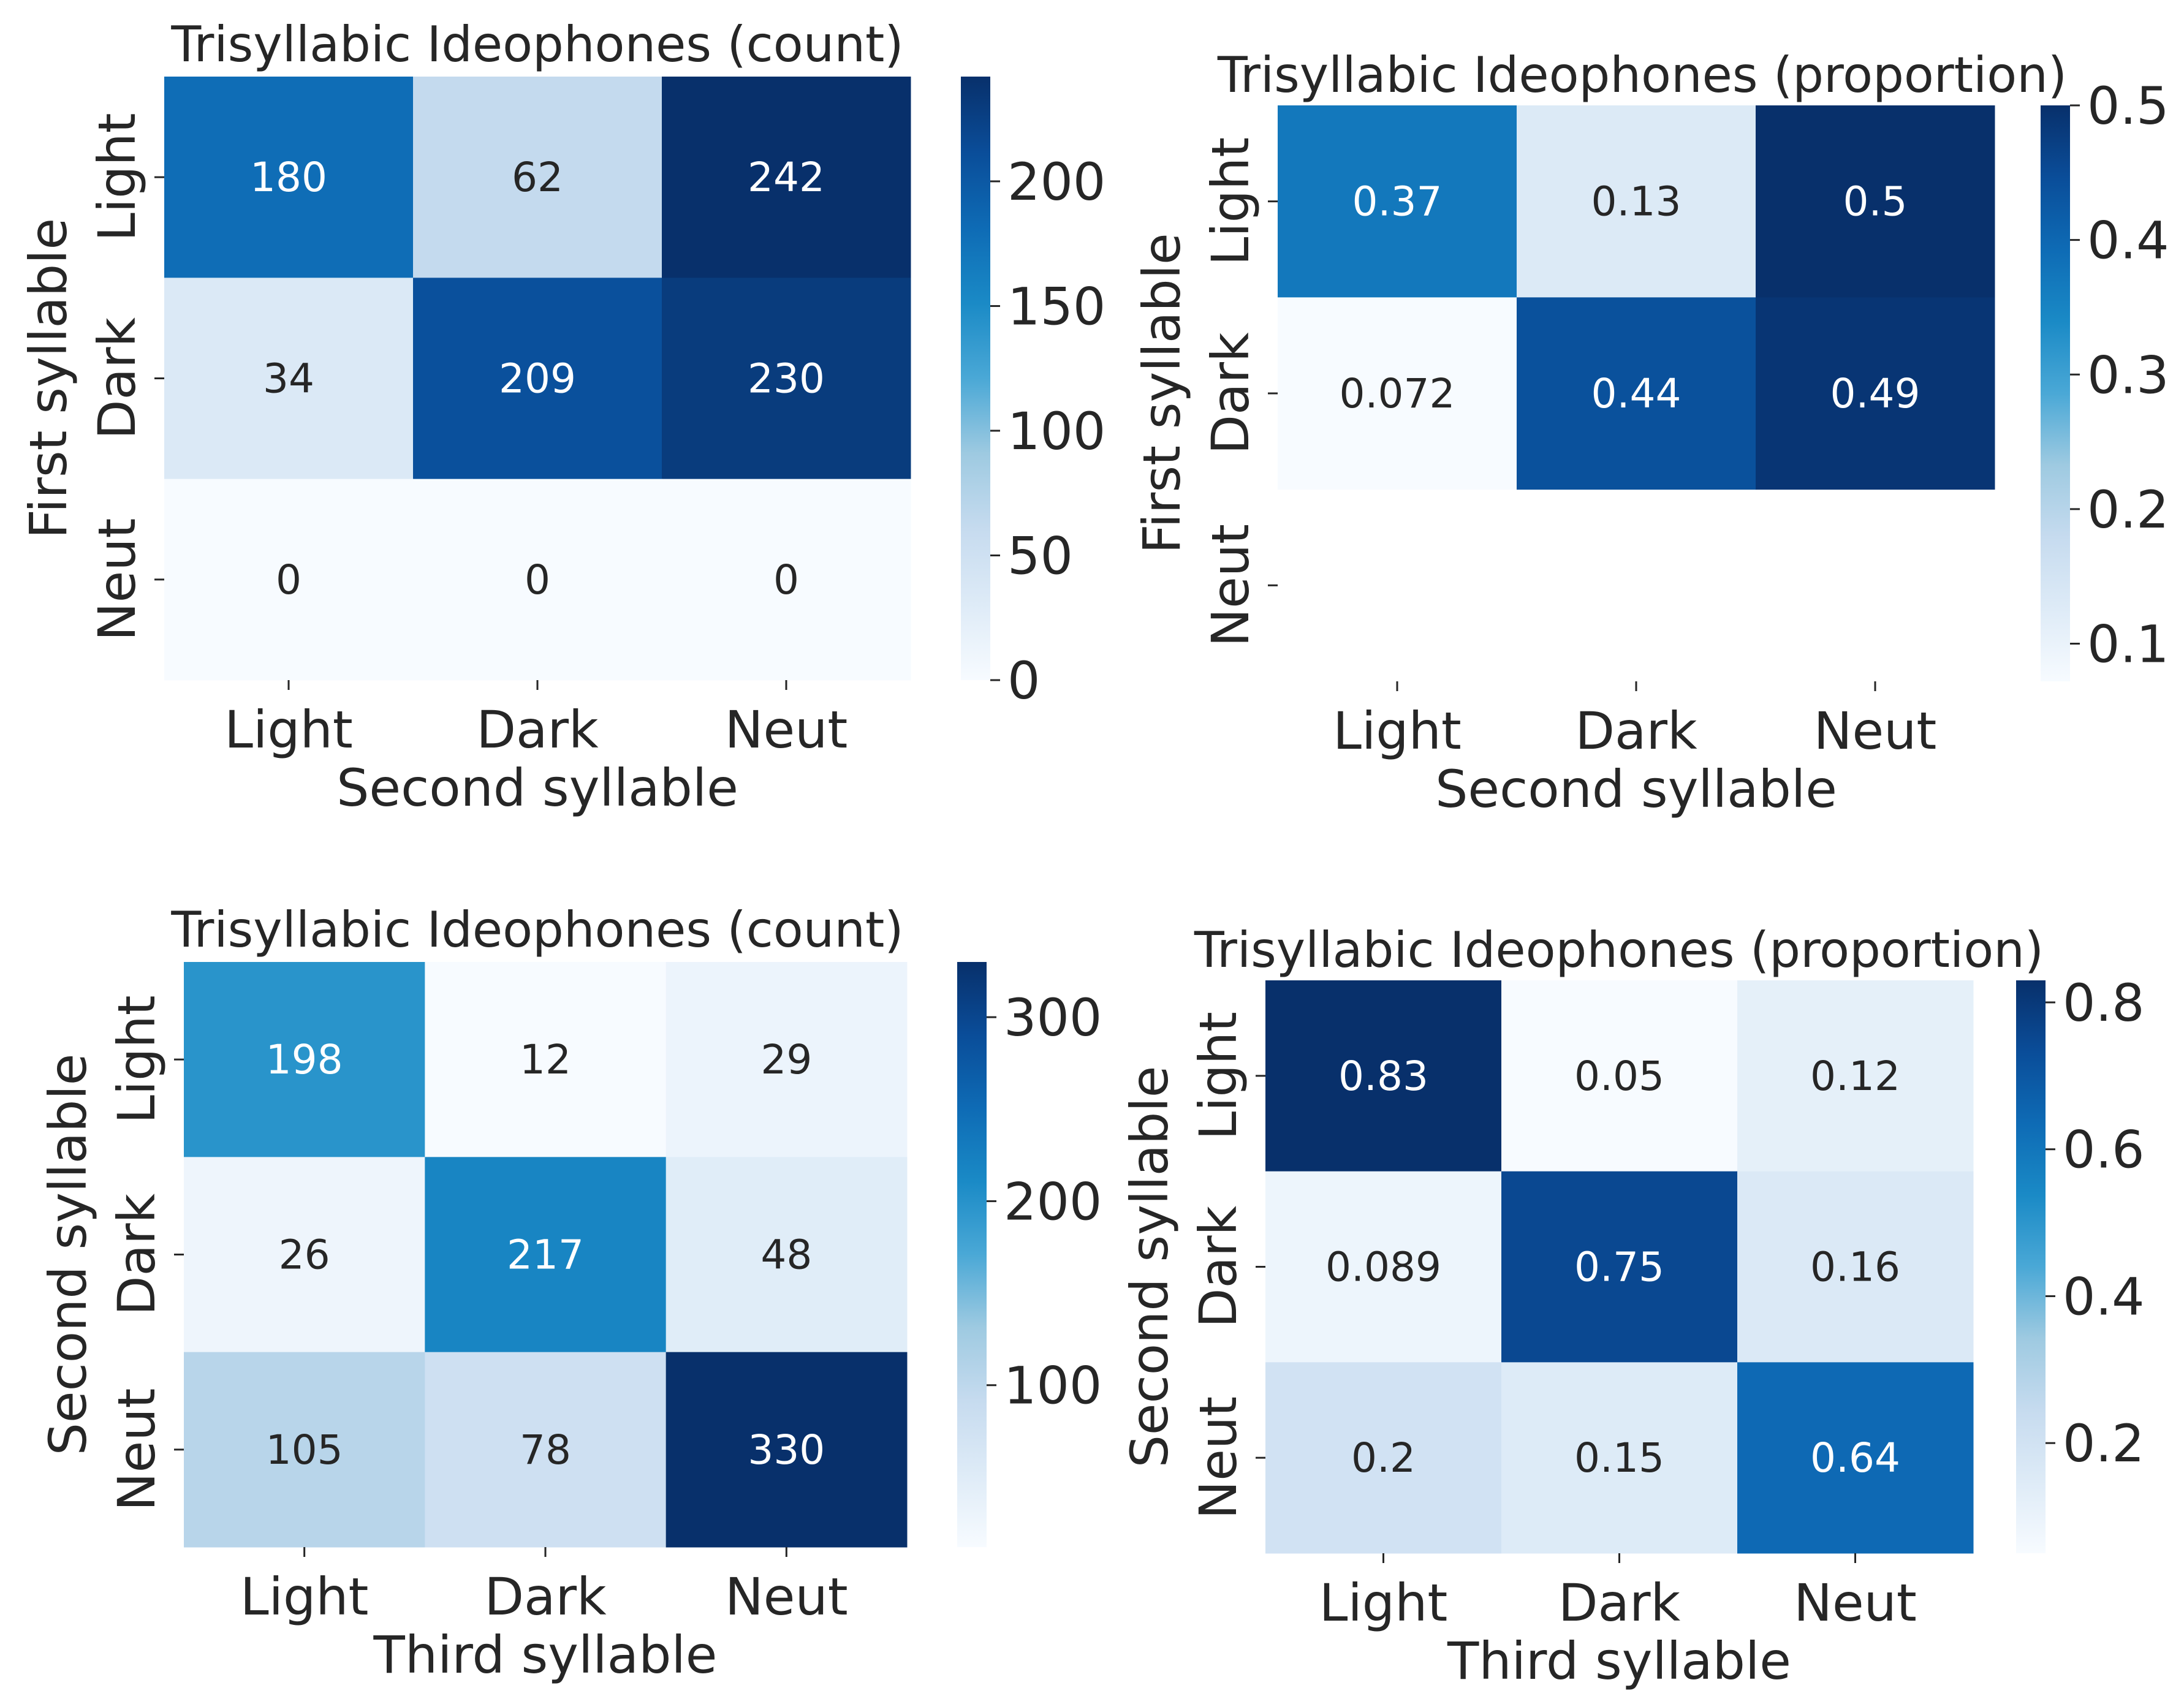  What do you see at coordinates (1397, 201) in the screenshot?
I see `cell-value-label: 0.37` at bounding box center [1397, 201].